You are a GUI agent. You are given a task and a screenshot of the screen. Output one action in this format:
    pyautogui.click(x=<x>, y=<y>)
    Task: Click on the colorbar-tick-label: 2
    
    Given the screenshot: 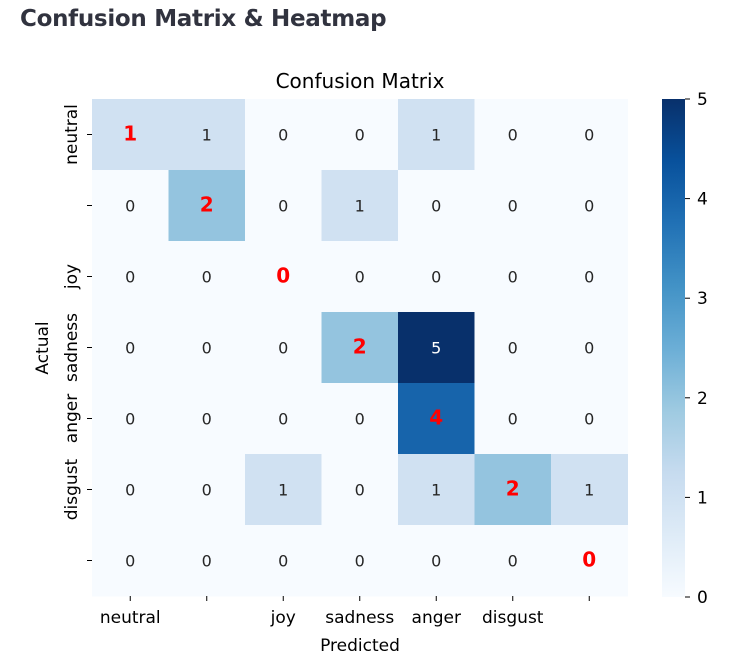 What is the action you would take?
    pyautogui.click(x=702, y=399)
    